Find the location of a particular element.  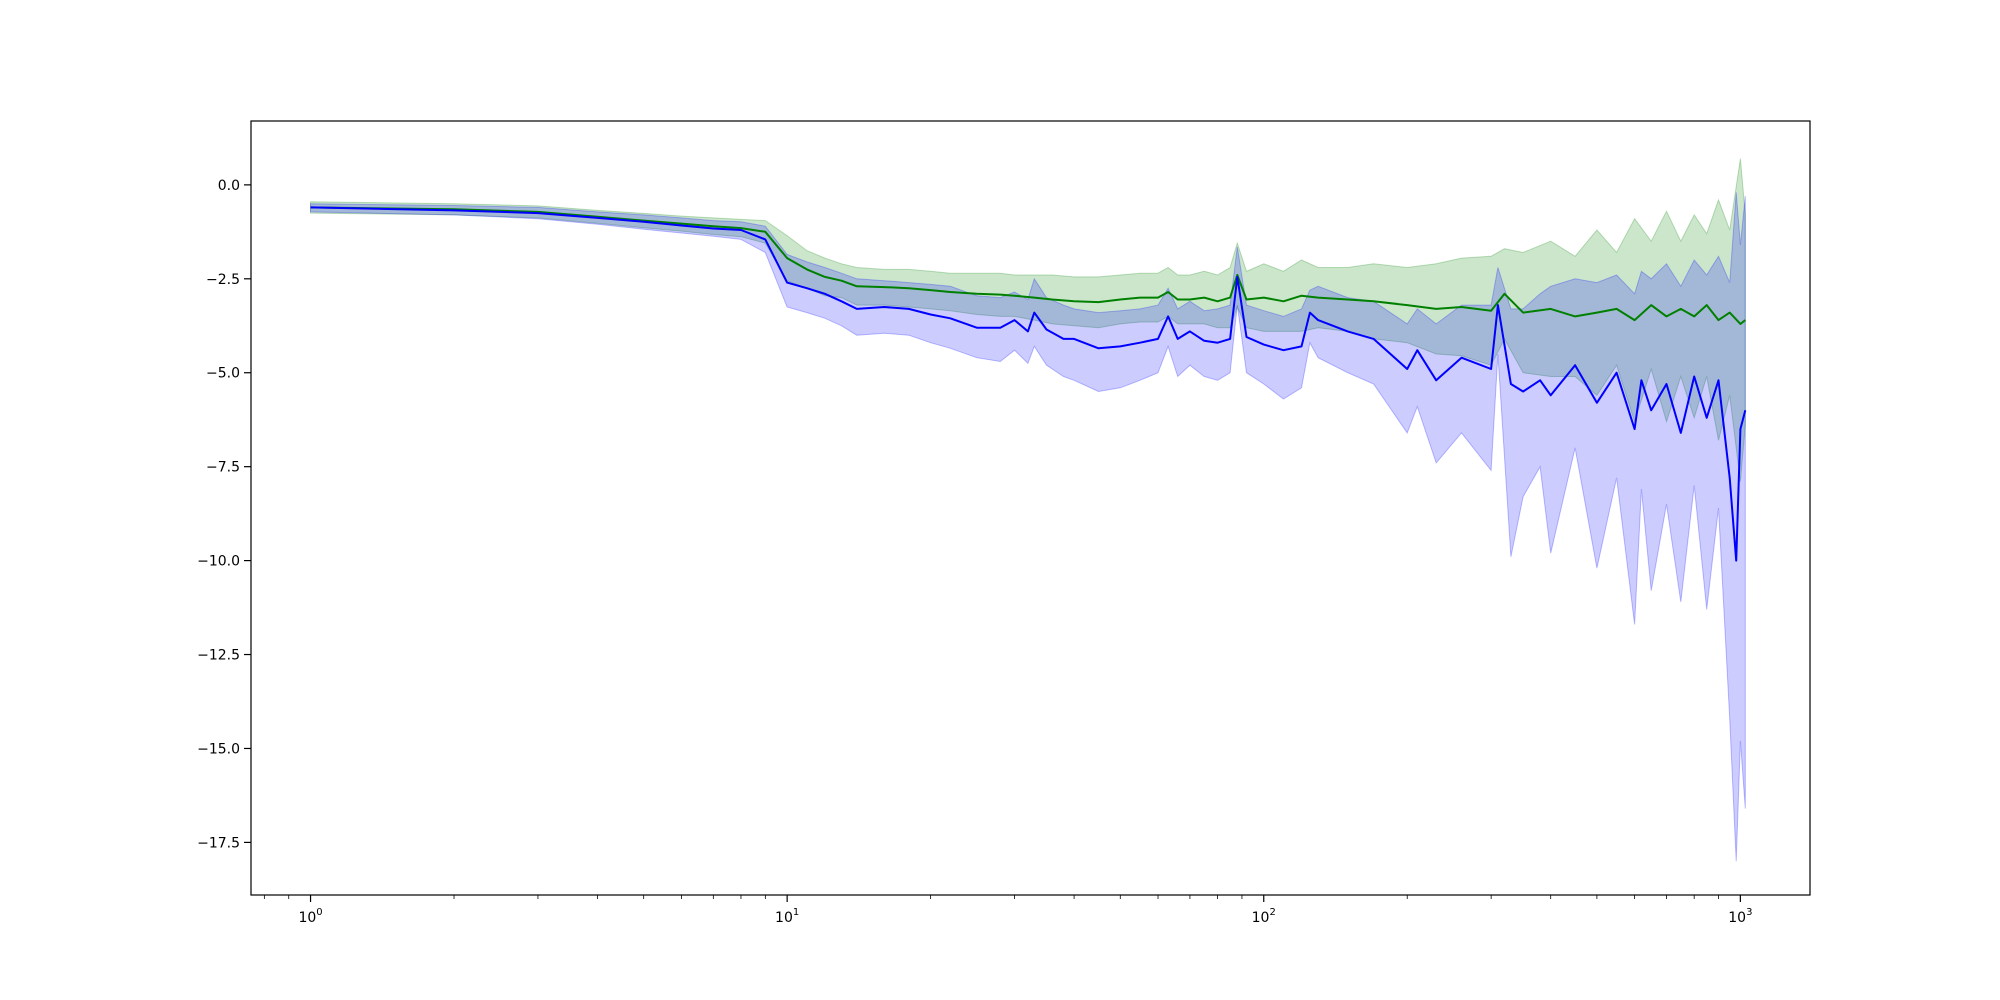

y-tick-label: −12.5 is located at coordinates (218, 656).